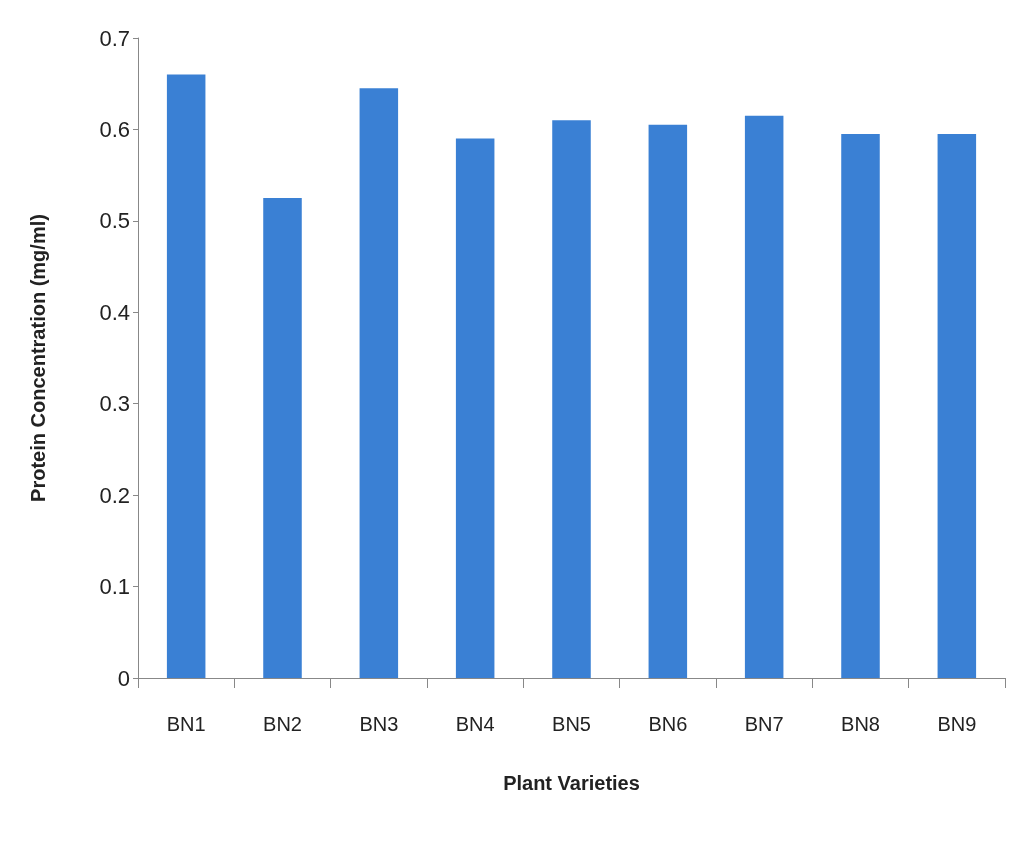 This screenshot has height=858, width=1033. I want to click on y-tick-label: 0, so click(123, 678).